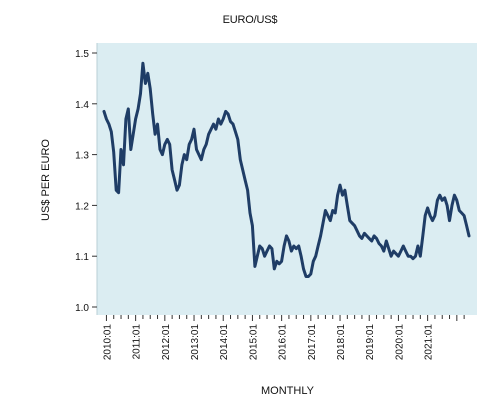 This screenshot has width=500, height=411. What do you see at coordinates (82, 257) in the screenshot?
I see `y-tick-label: 1.1` at bounding box center [82, 257].